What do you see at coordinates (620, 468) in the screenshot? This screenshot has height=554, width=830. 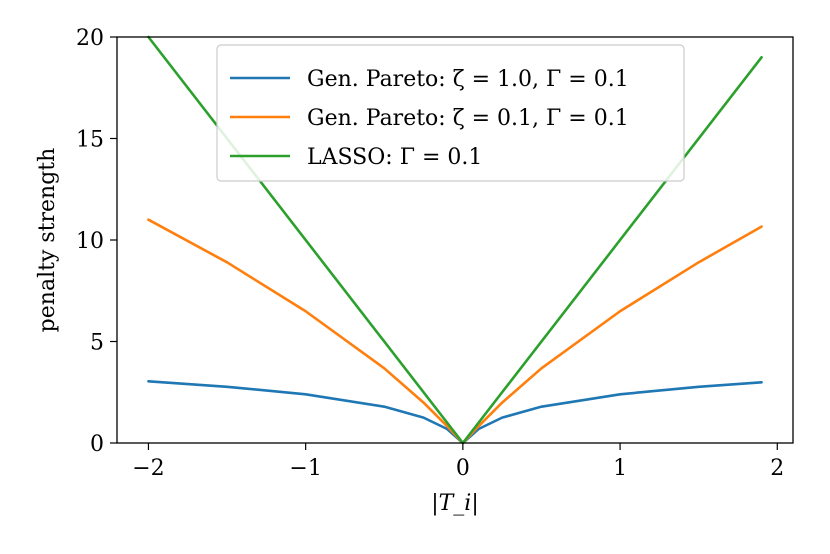 I see `x-tick-label: 1` at bounding box center [620, 468].